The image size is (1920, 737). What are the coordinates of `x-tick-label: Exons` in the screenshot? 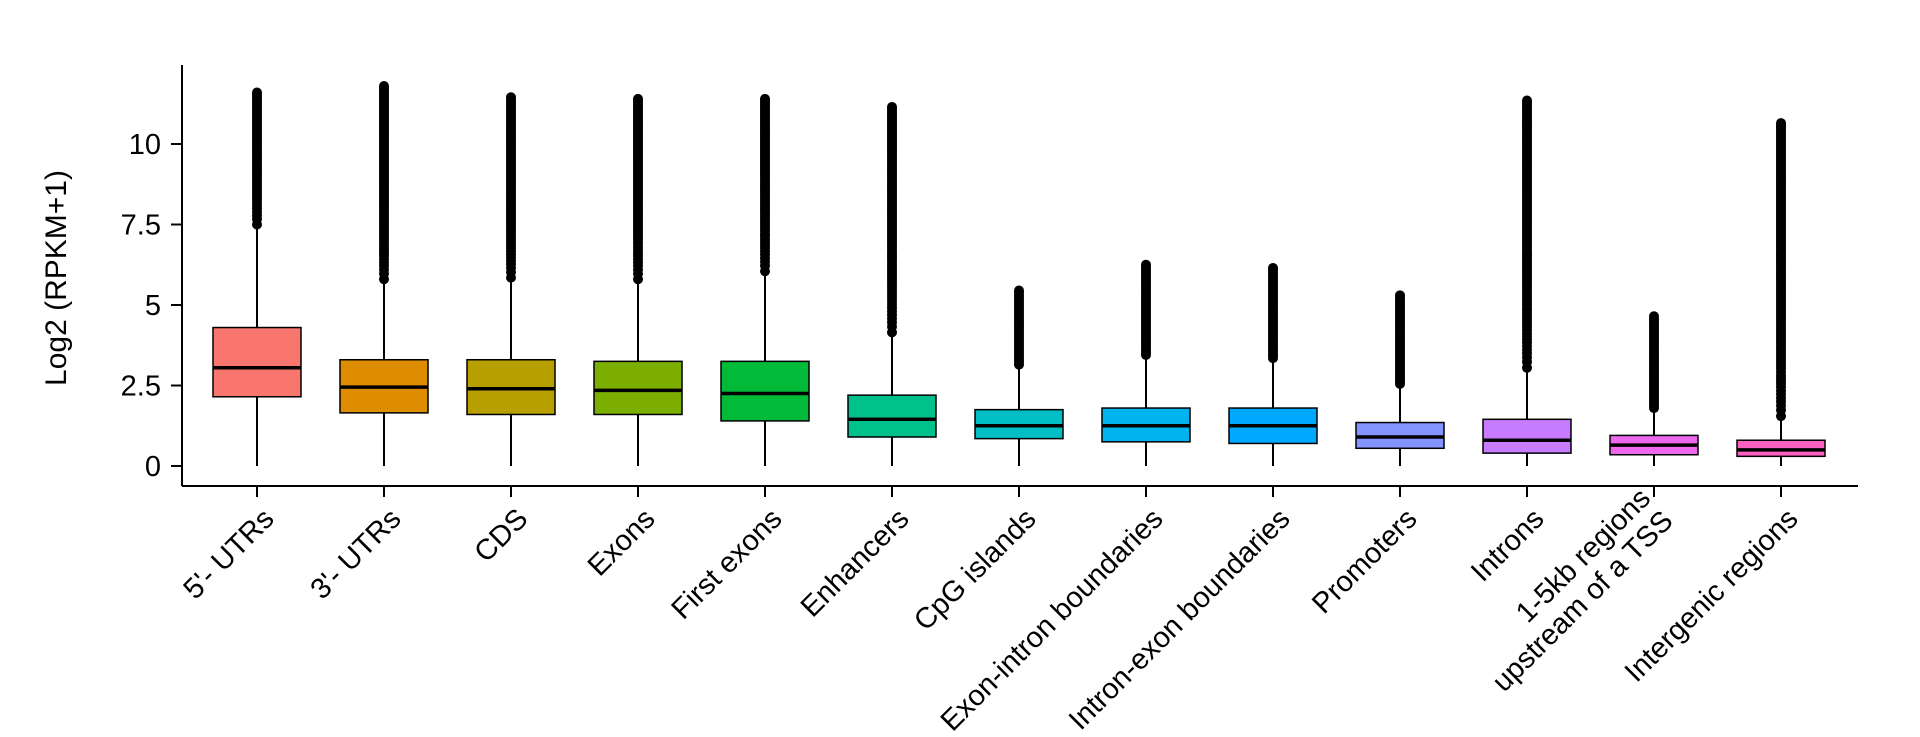 It's located at (622, 543).